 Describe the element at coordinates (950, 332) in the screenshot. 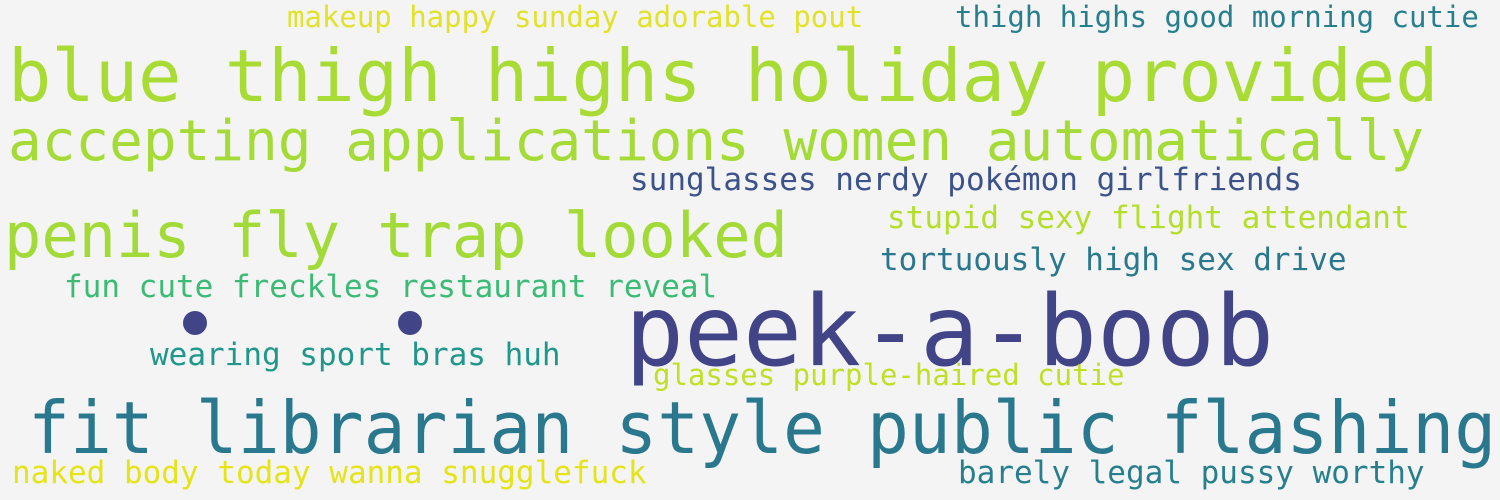

I see `phrase-peek-a-boob: peek-a-boob` at that location.